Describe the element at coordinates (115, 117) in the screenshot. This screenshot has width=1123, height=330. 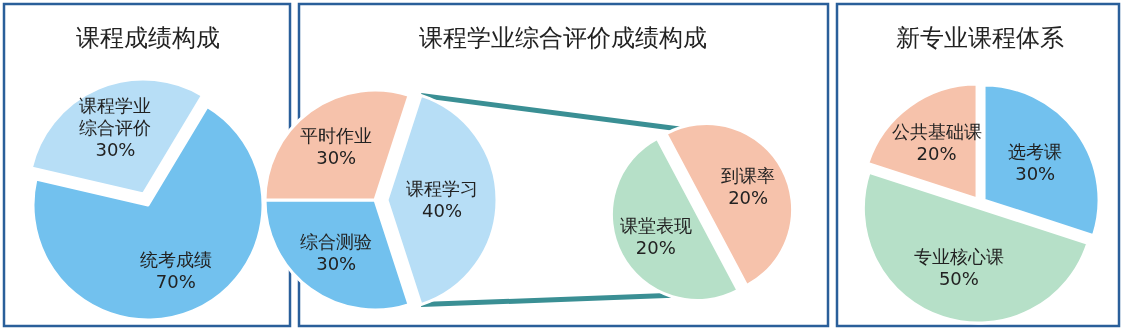
I see `slice-label: 课程学业综合评价` at that location.